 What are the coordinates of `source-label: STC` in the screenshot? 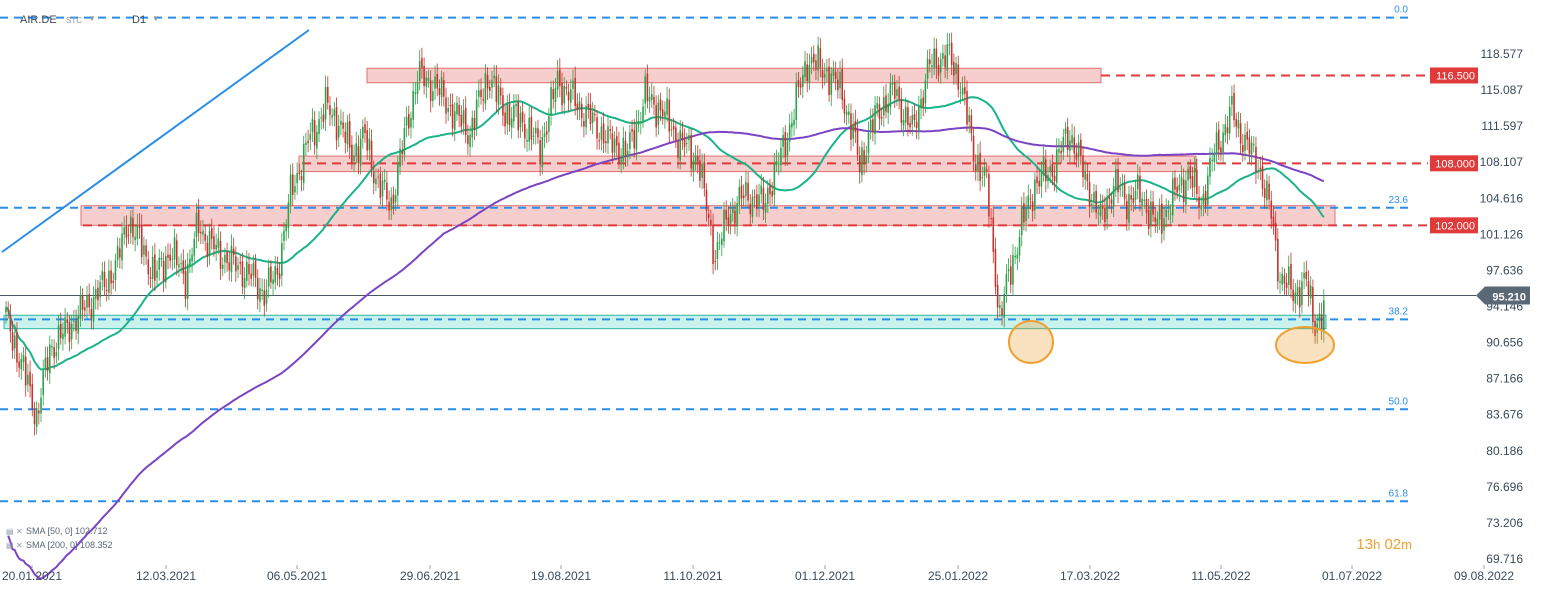 It's located at (74, 20).